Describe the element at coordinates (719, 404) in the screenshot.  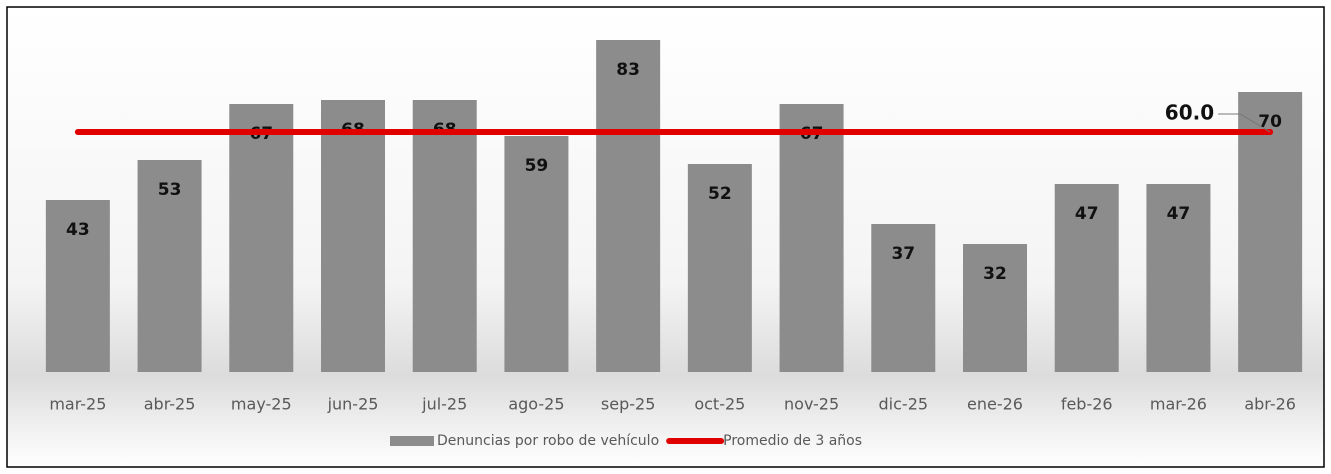
I see `x-tick-label: oct-25` at that location.